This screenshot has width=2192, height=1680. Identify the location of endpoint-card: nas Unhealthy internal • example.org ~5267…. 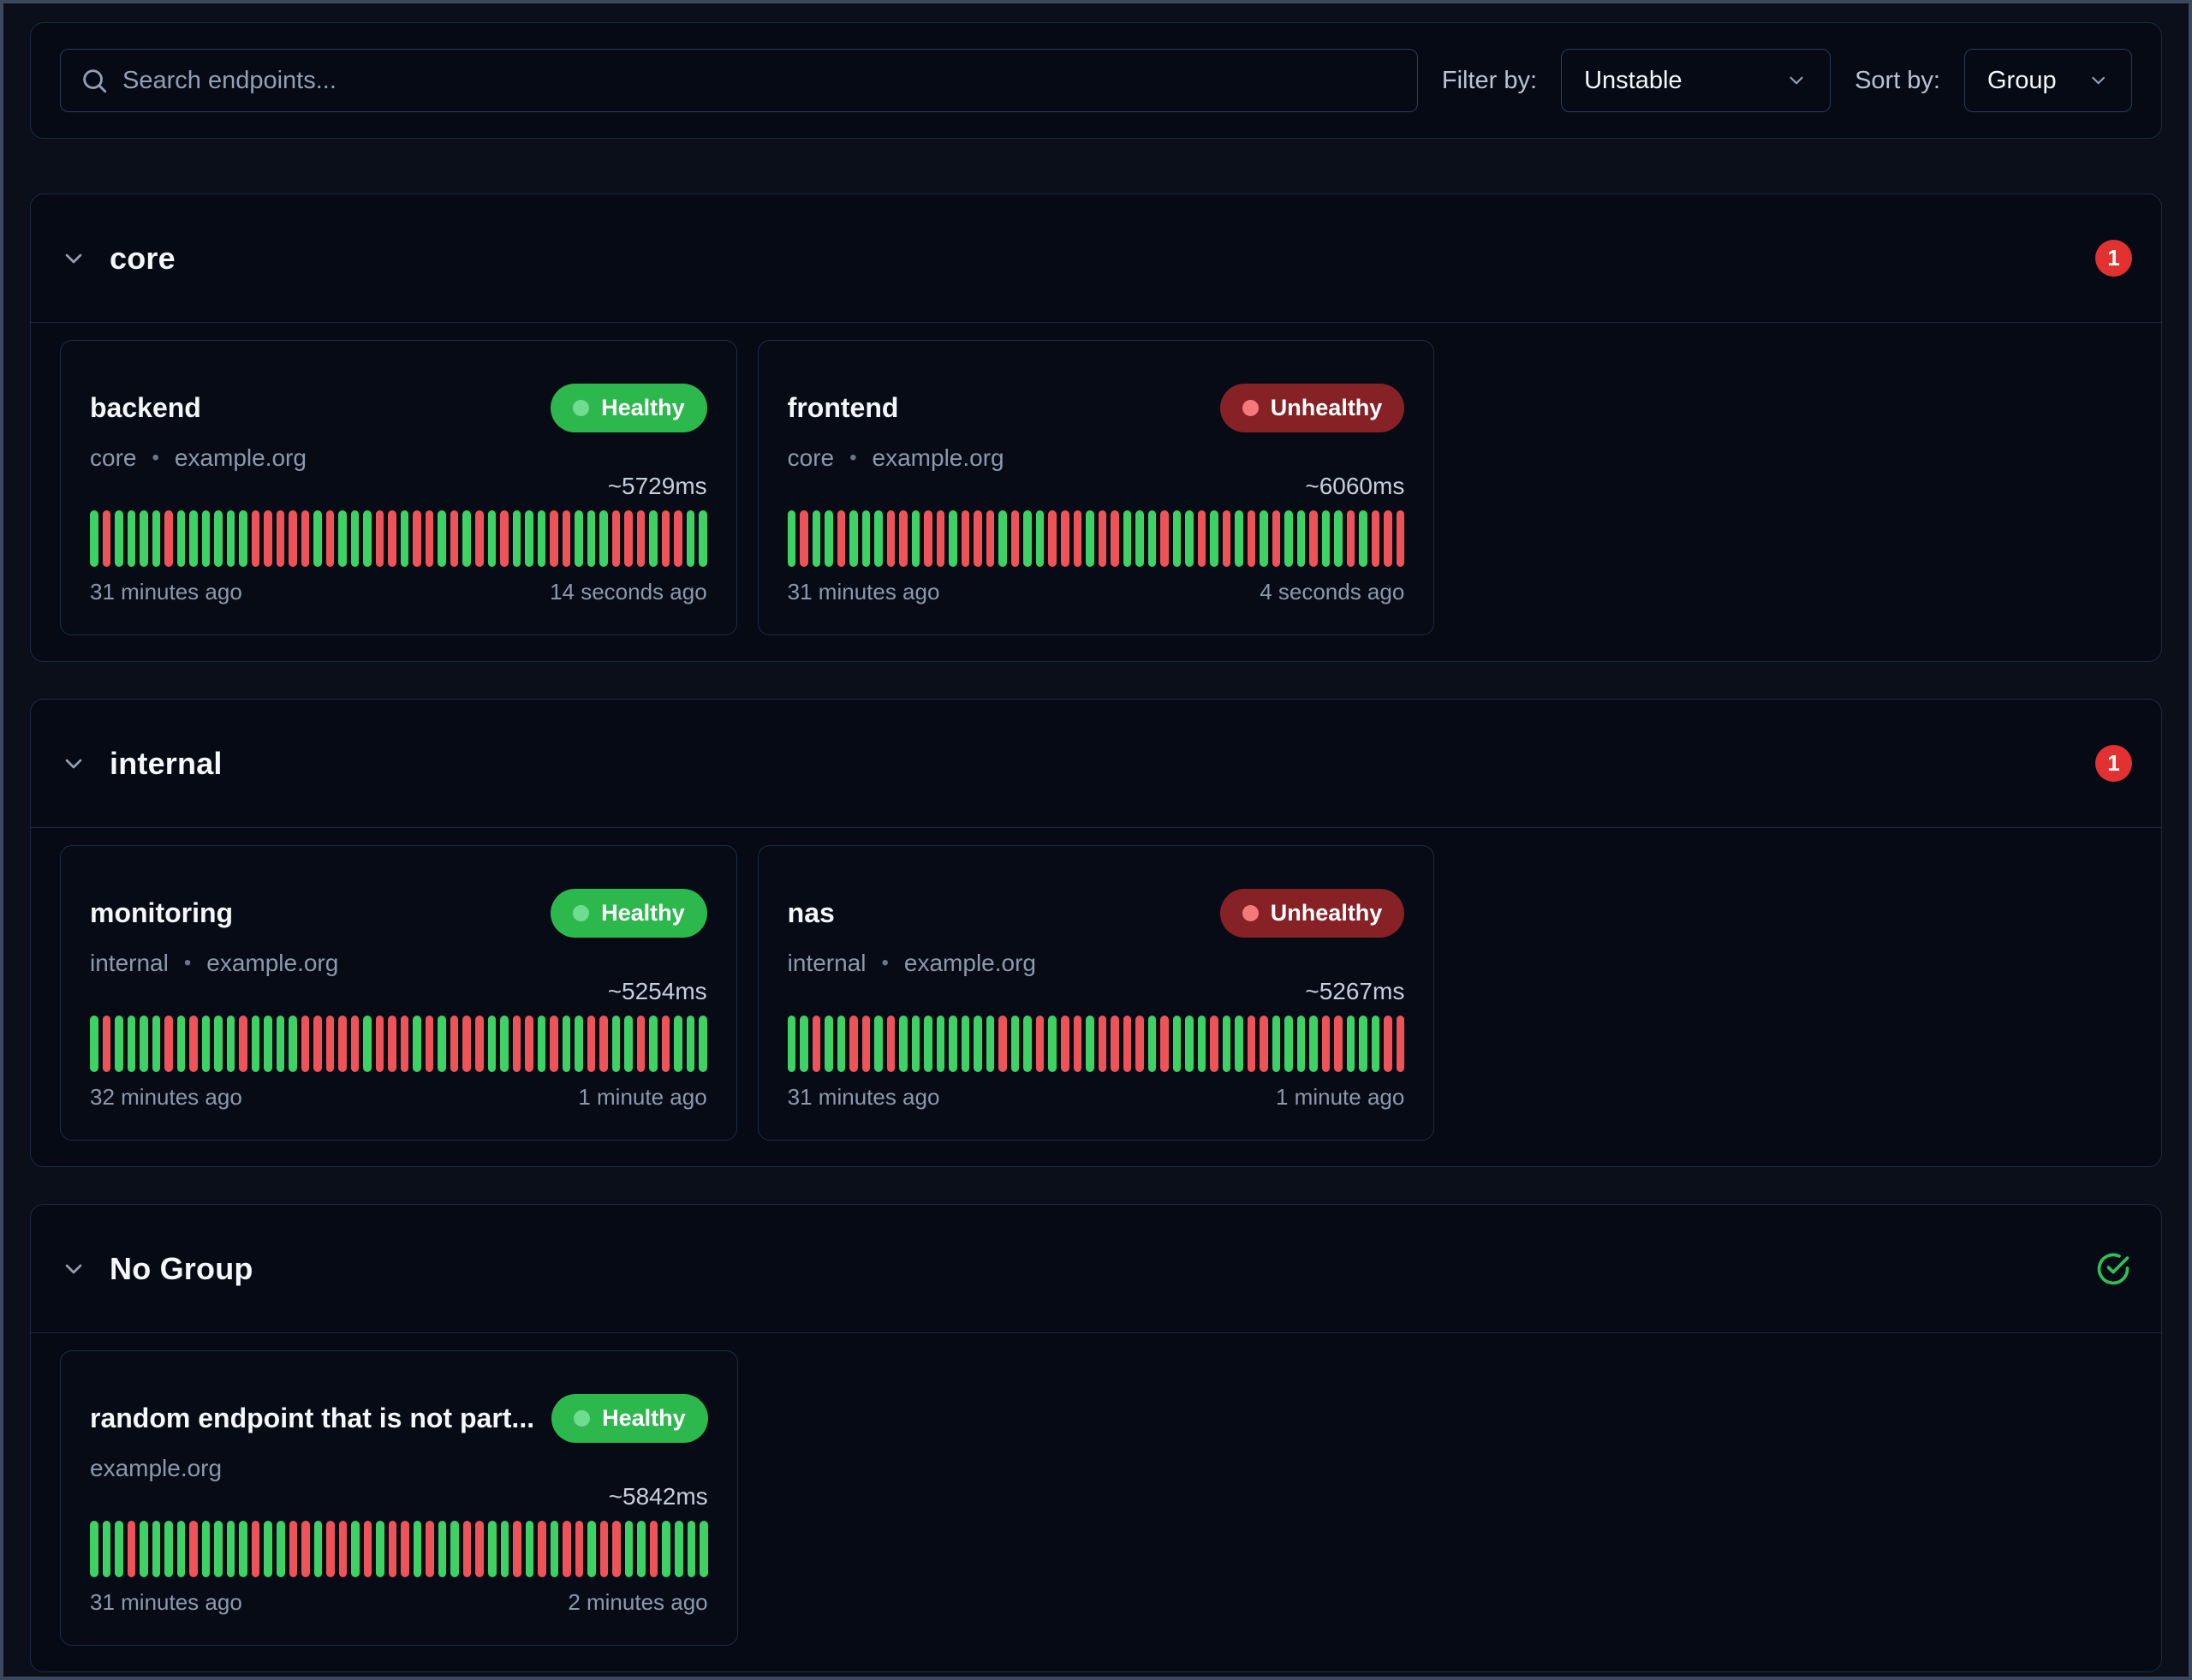
(1096, 993).